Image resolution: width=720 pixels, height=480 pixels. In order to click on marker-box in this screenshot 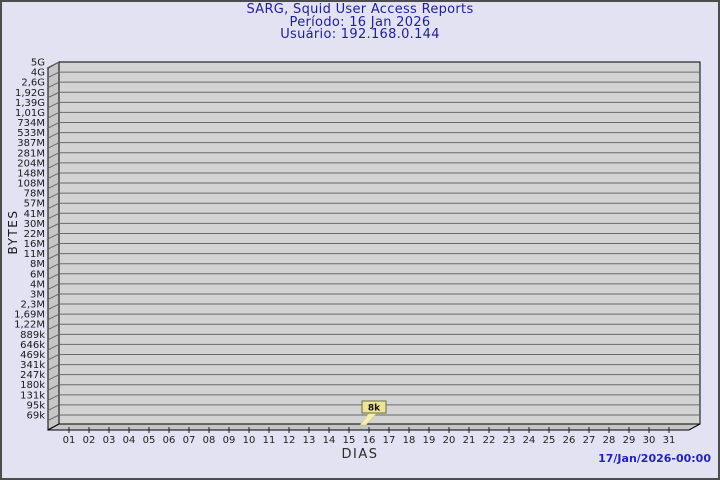, I will do `click(374, 407)`.